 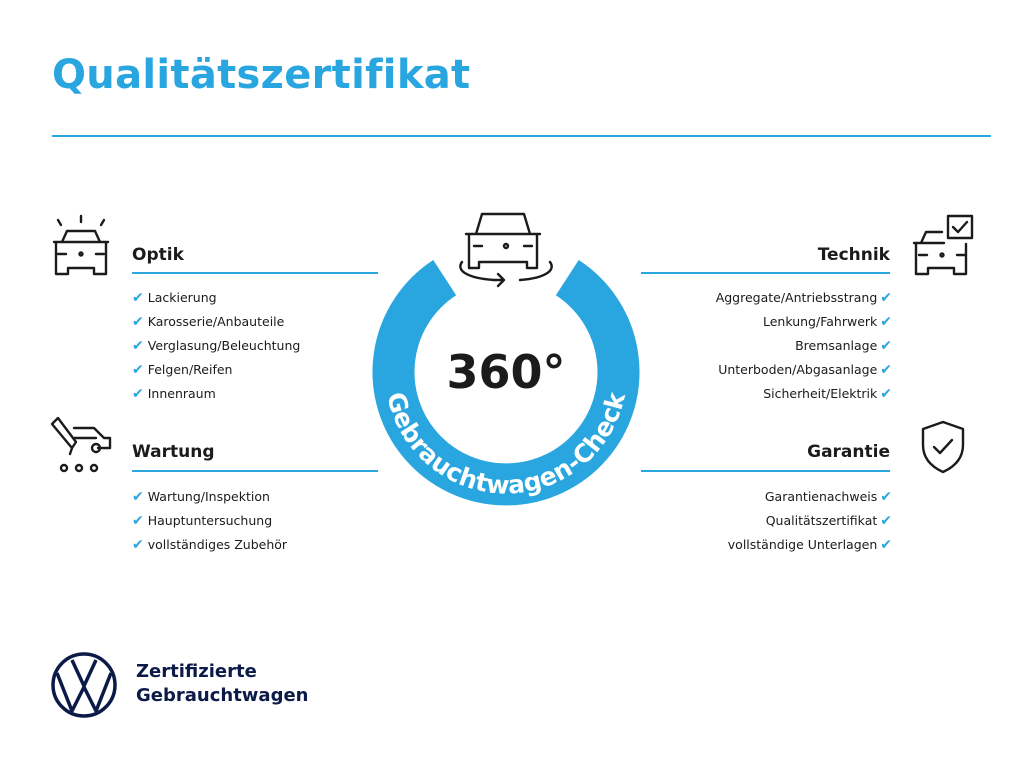 I want to click on list-item: vollständige Unterlagen ✔, so click(x=809, y=545).